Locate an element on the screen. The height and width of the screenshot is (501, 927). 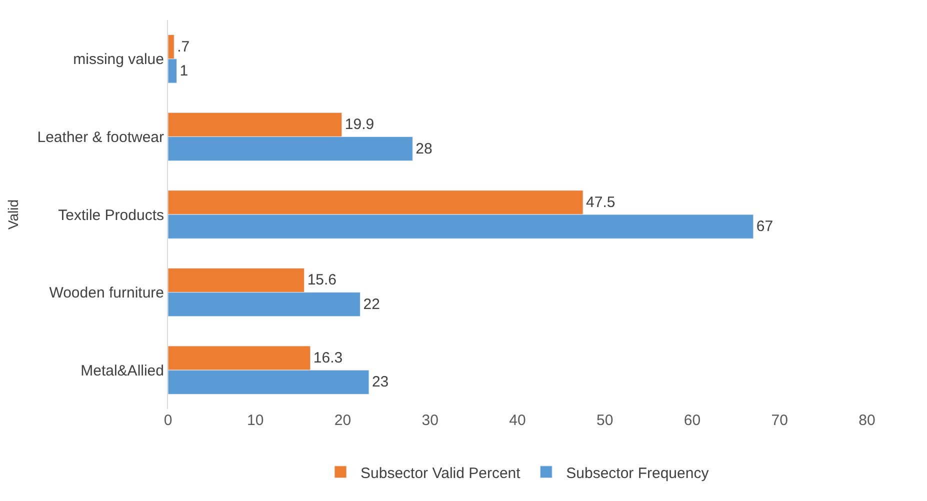
legend-label: Subsector Valid Percent is located at coordinates (441, 473).